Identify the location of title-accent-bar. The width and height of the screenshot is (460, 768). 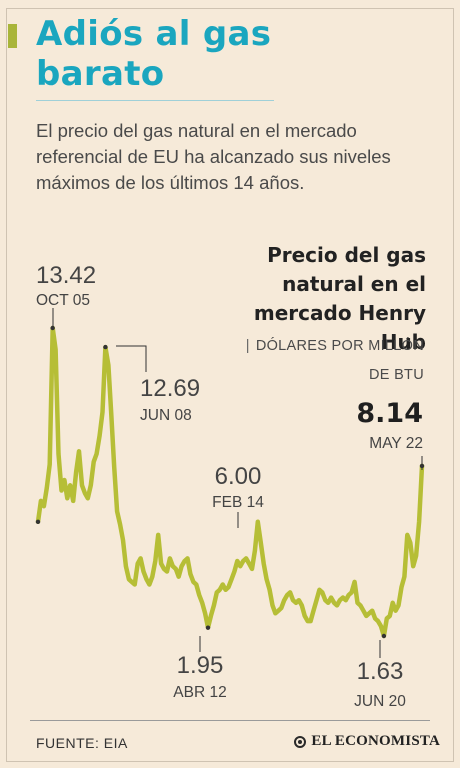
(12, 36).